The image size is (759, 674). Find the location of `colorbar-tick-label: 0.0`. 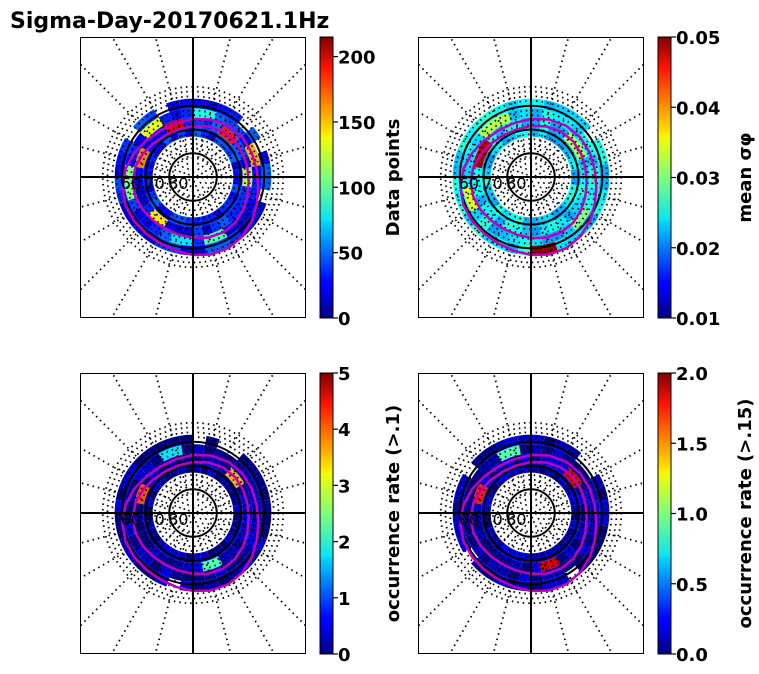

colorbar-tick-label: 0.0 is located at coordinates (692, 655).